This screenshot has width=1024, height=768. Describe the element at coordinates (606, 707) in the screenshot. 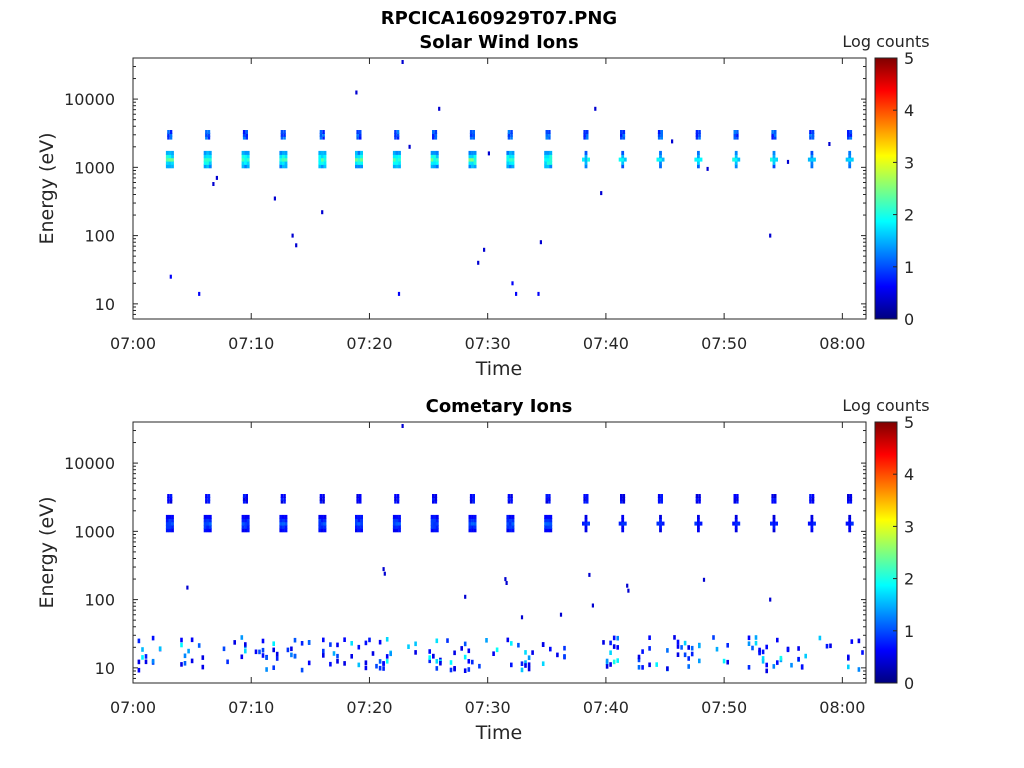

I see `x-tick-label: 07:40` at that location.